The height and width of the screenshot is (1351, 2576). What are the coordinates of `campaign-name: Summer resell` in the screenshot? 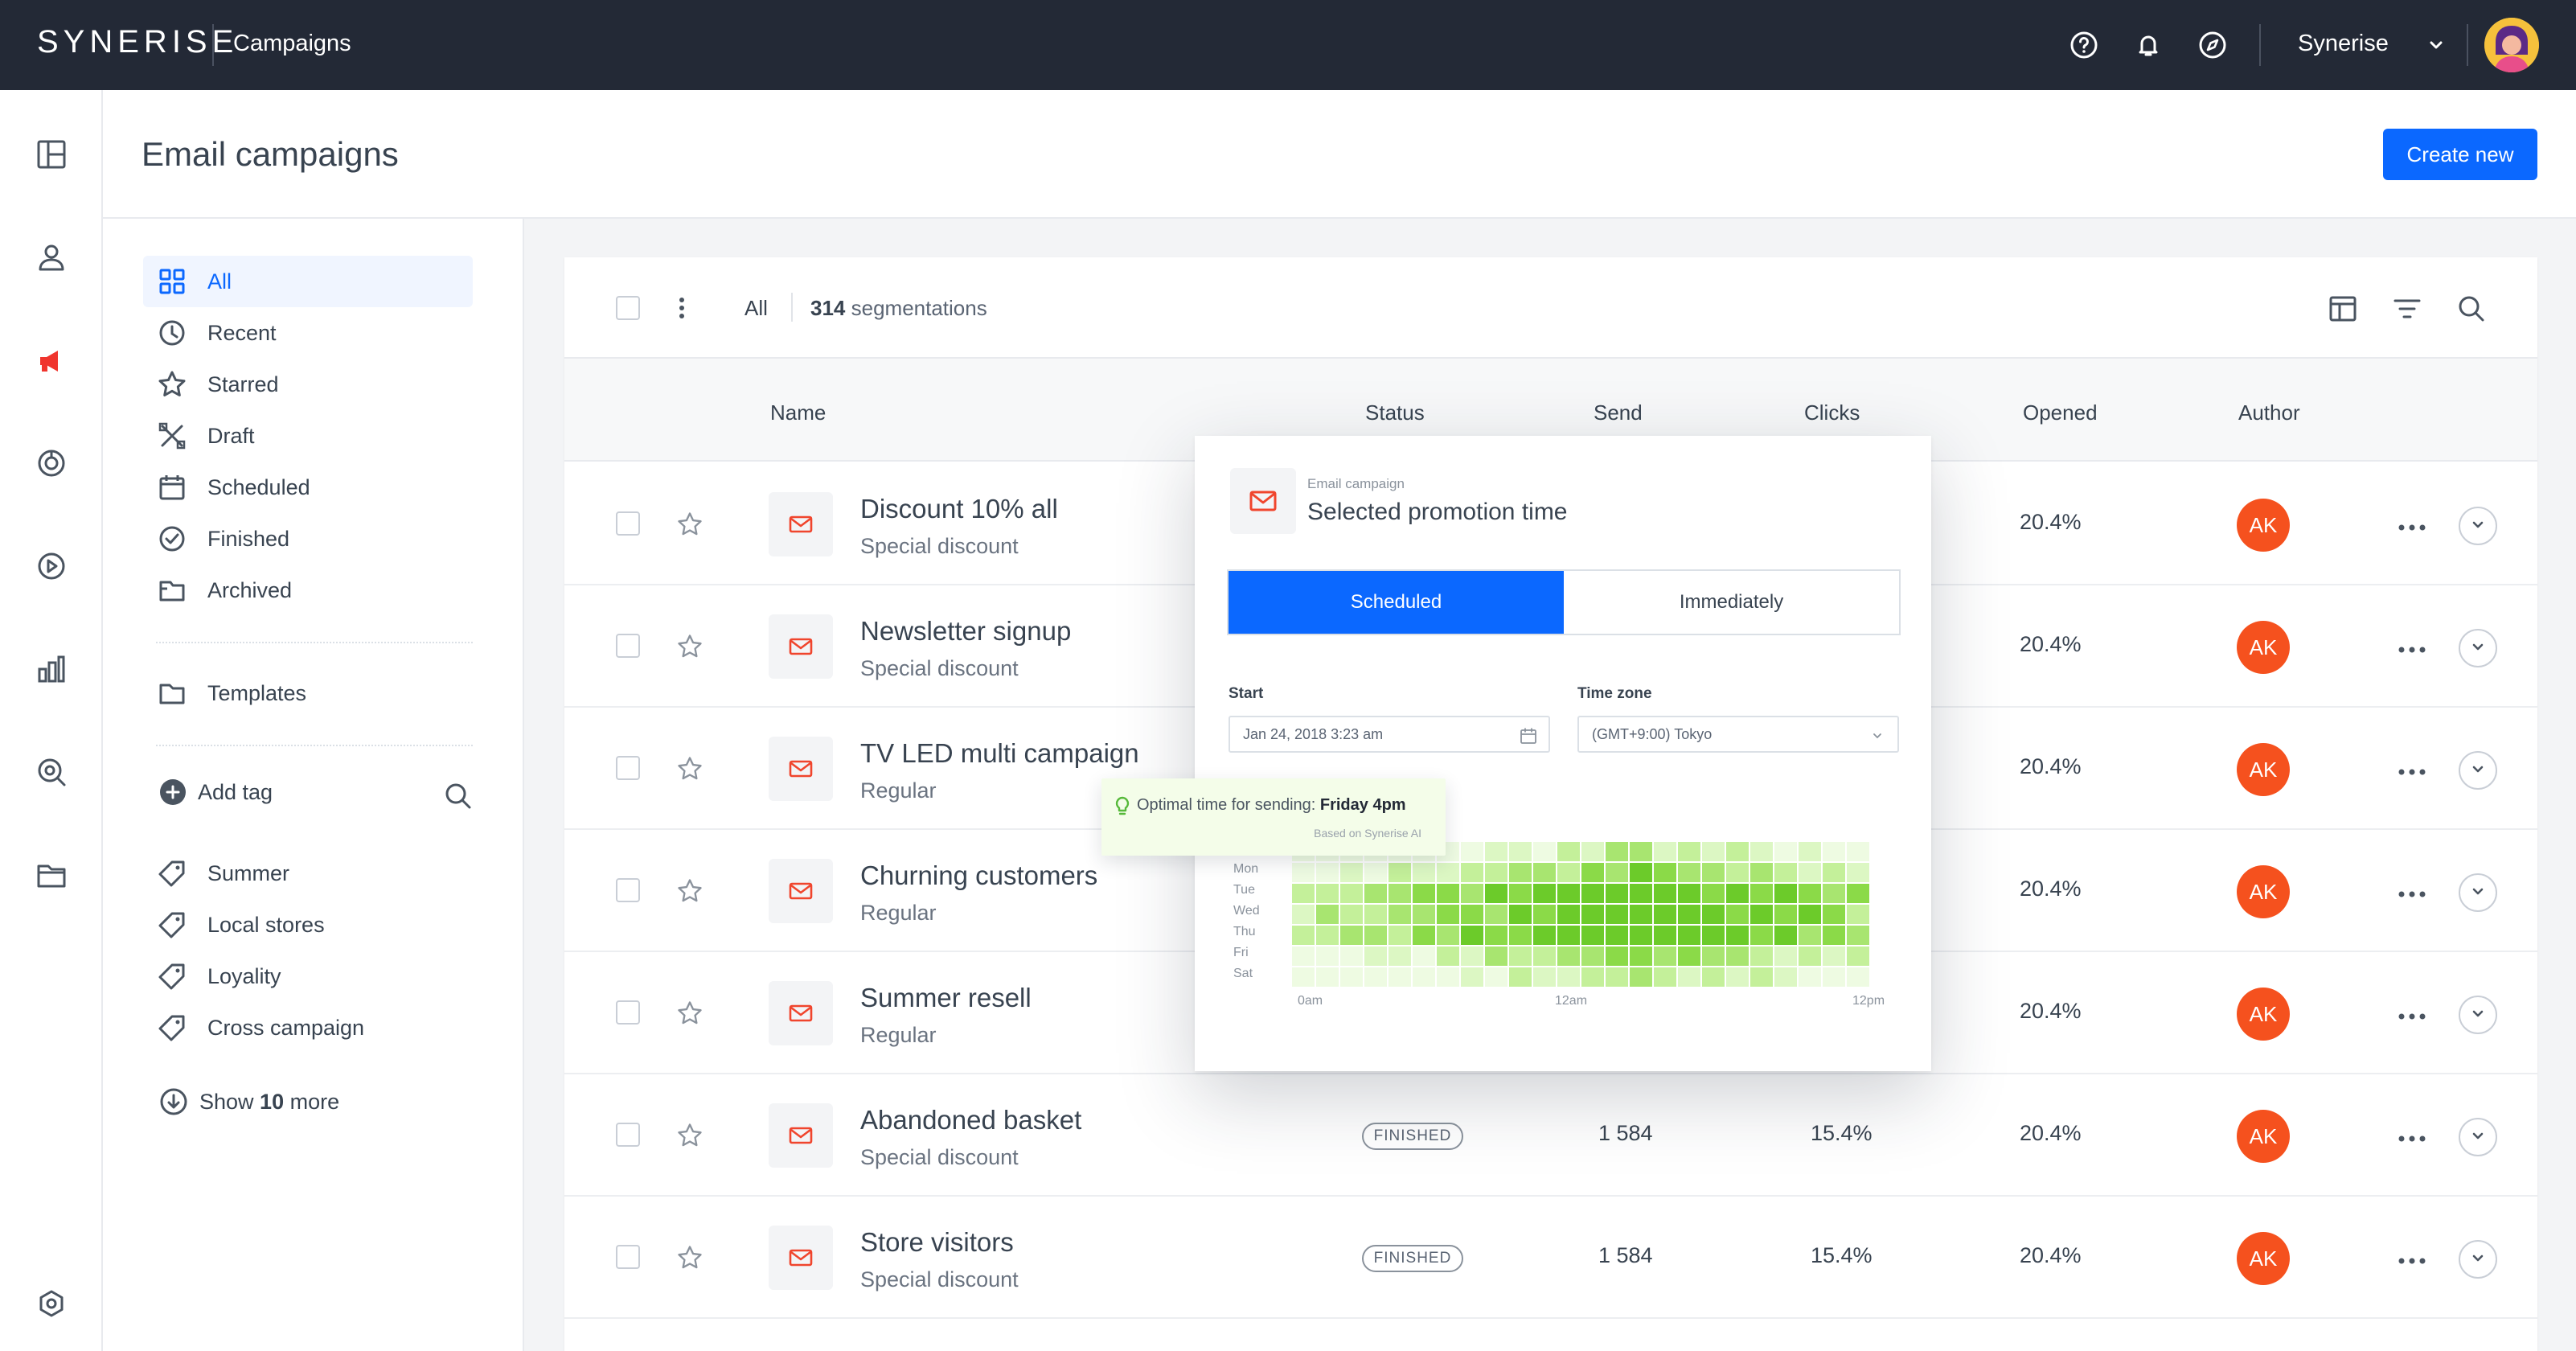 It's located at (946, 997).